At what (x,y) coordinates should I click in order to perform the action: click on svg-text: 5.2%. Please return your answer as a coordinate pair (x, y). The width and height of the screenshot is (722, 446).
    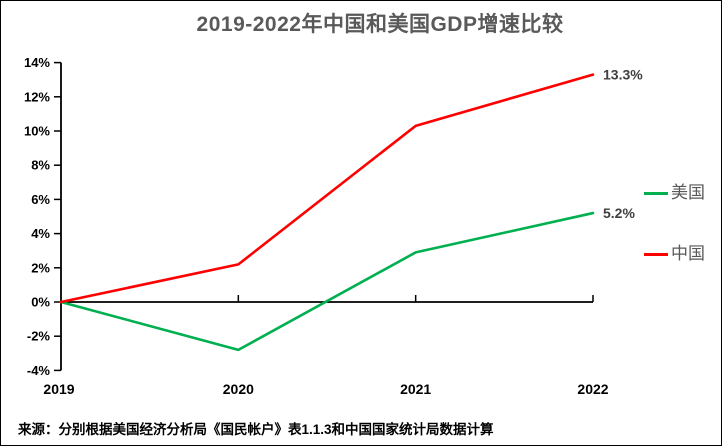
    Looking at the image, I should click on (619, 213).